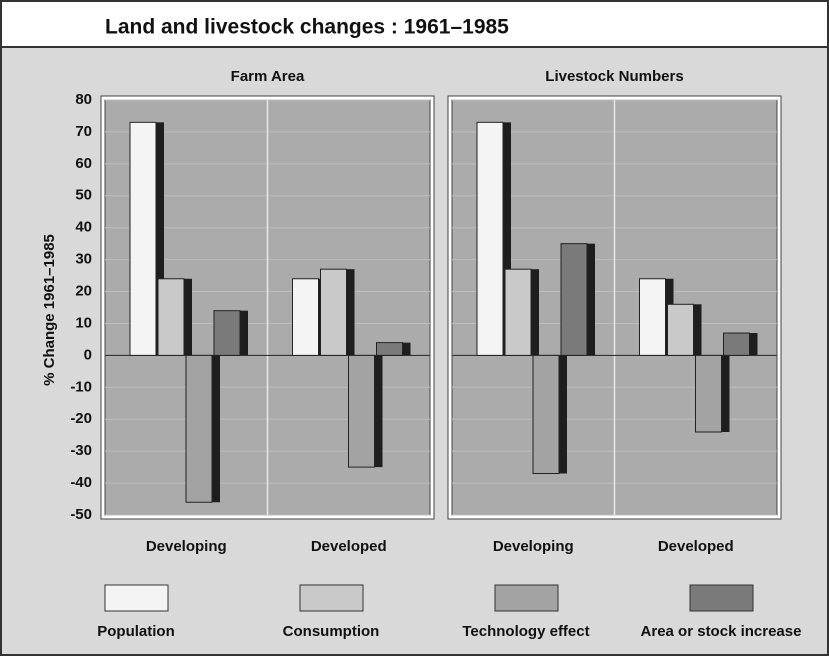  Describe the element at coordinates (81, 450) in the screenshot. I see `y-tick-label: -30` at that location.